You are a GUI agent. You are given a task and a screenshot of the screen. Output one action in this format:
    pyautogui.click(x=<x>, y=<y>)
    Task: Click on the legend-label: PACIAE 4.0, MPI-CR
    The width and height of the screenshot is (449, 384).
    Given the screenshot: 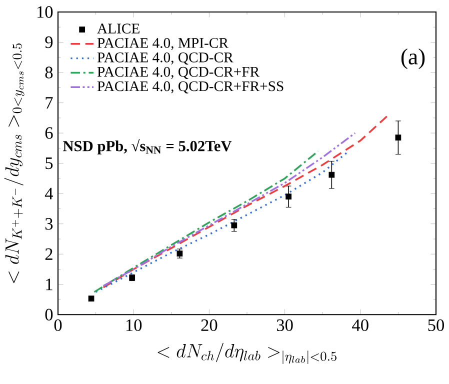 What is the action you would take?
    pyautogui.click(x=162, y=44)
    